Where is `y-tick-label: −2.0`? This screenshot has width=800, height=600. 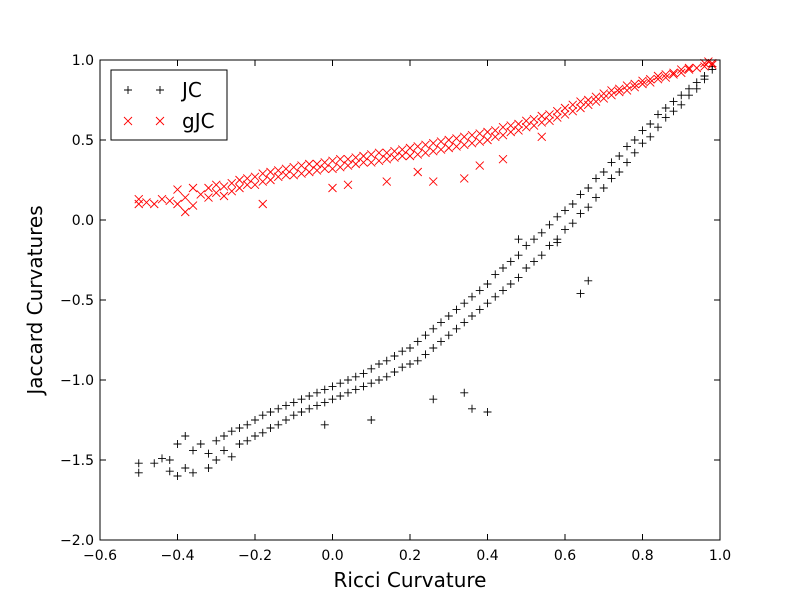
y-tick-label: −2.0 is located at coordinates (77, 541).